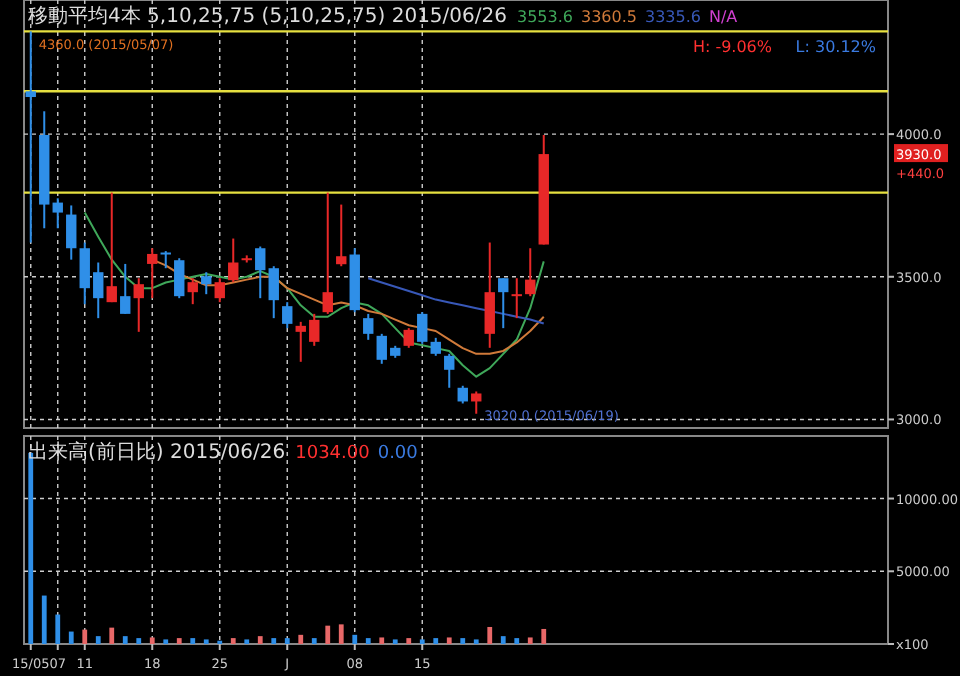  What do you see at coordinates (723, 17) in the screenshot?
I see `annotation: N/A` at bounding box center [723, 17].